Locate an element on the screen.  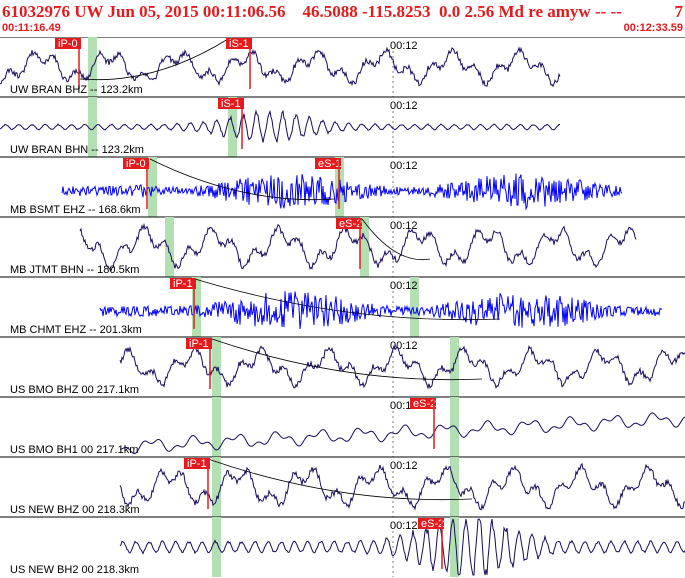
station-label: UW BRAN BHN -- 123.2km is located at coordinates (77, 150).